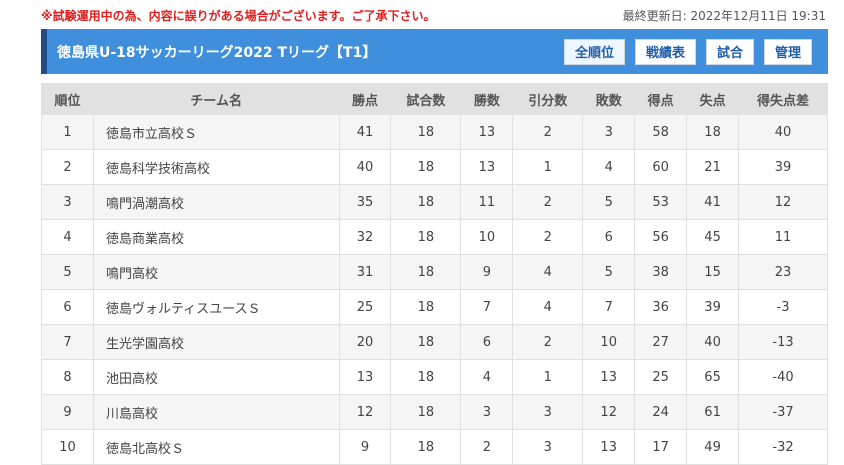 This screenshot has width=844, height=465. Describe the element at coordinates (713, 342) in the screenshot. I see `goals-against-cell: 40` at that location.